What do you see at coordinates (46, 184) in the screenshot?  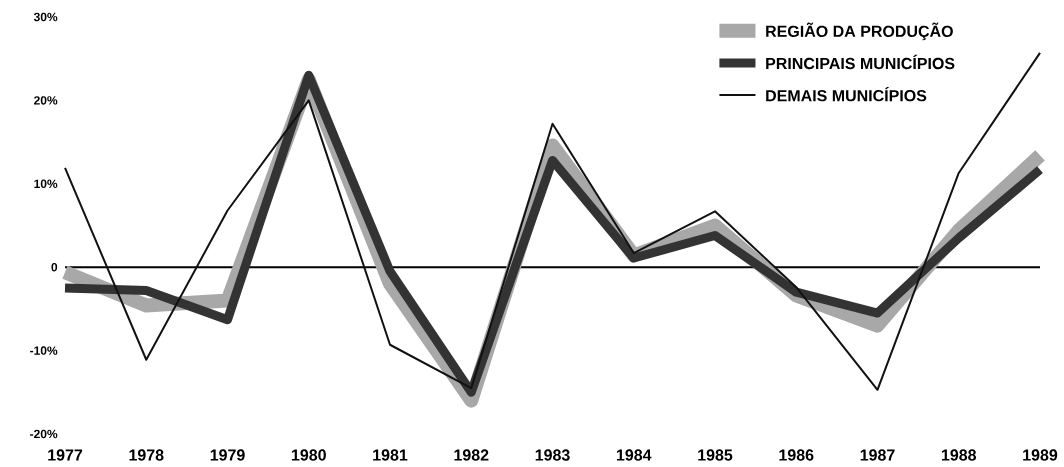 I see `y-tick-label: 10%` at bounding box center [46, 184].